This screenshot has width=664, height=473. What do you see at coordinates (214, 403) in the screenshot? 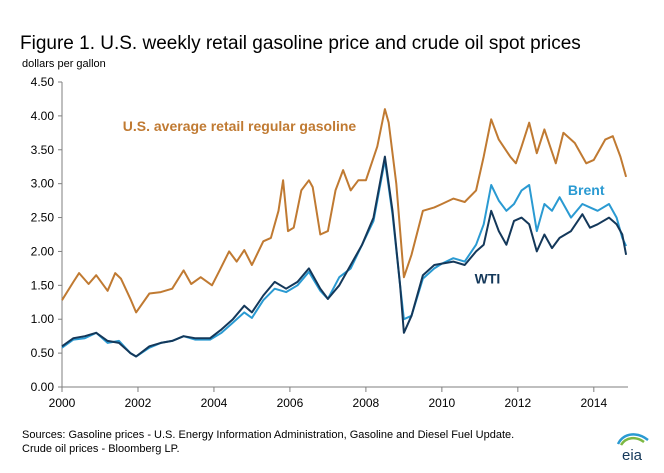
I see `x-tick-label: 2004` at bounding box center [214, 403].